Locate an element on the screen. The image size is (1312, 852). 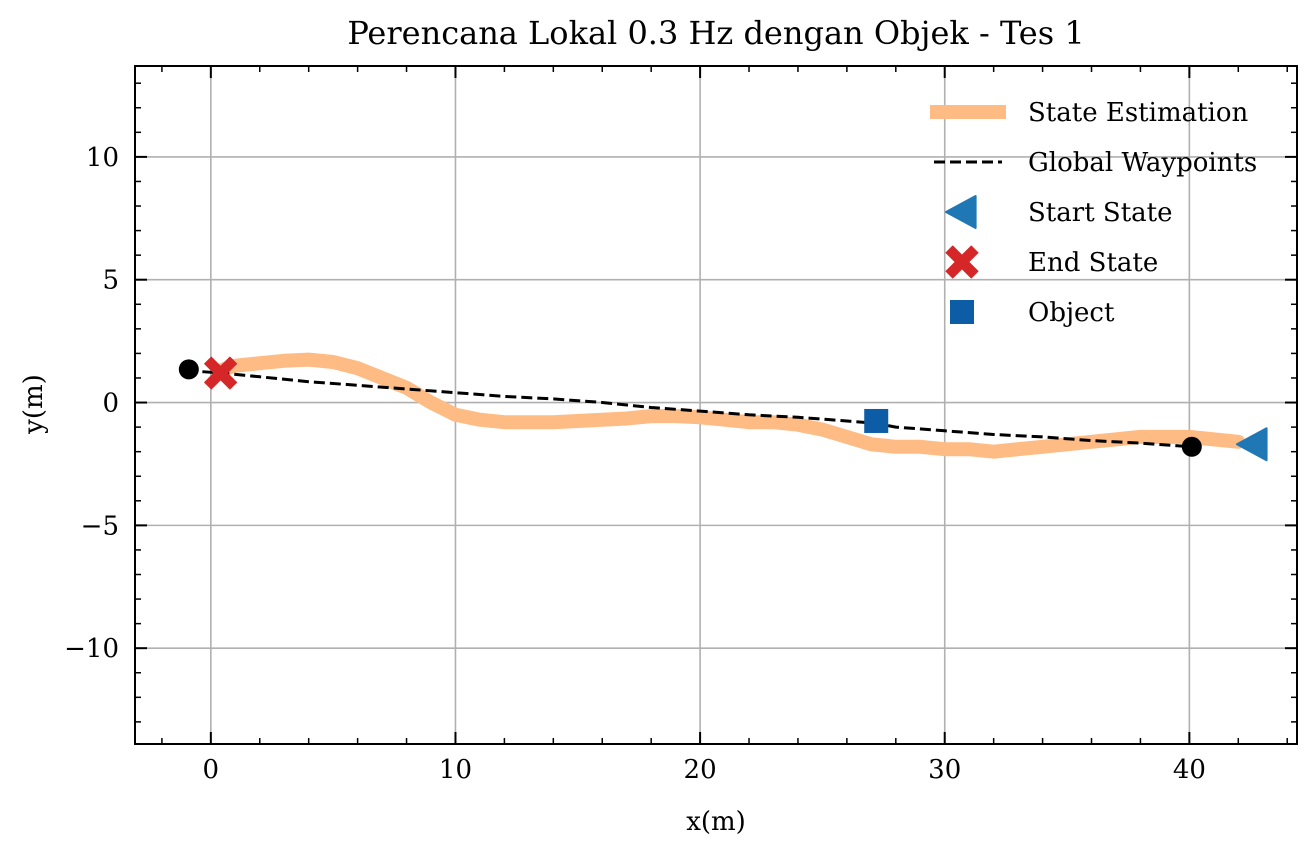
marker-start-state is located at coordinates (1251, 444).